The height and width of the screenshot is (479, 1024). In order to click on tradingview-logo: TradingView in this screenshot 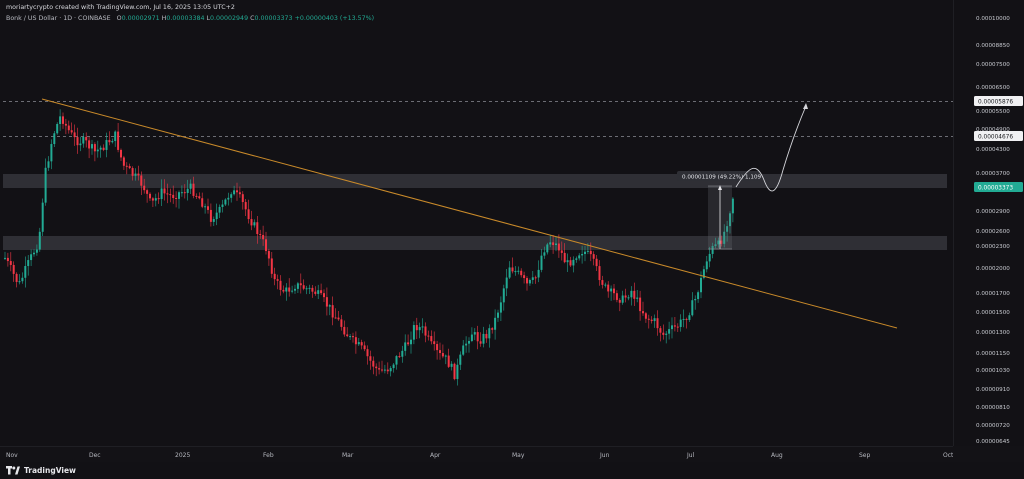, I will do `click(41, 470)`.